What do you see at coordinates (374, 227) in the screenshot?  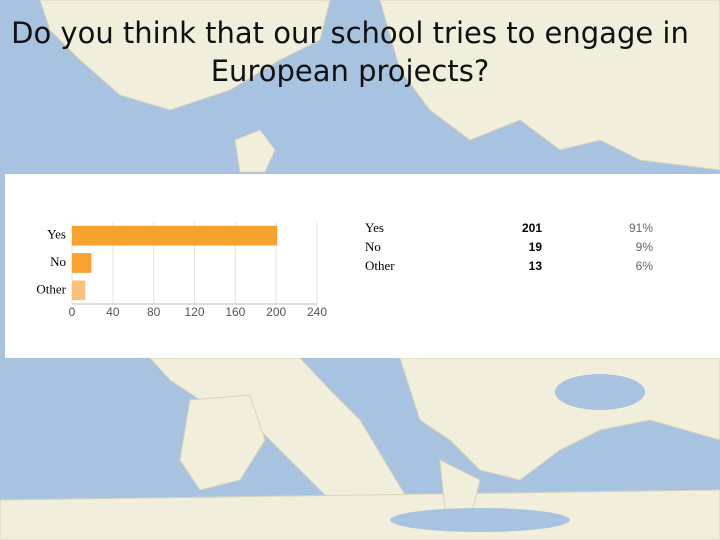 I see `table-category: Yes` at bounding box center [374, 227].